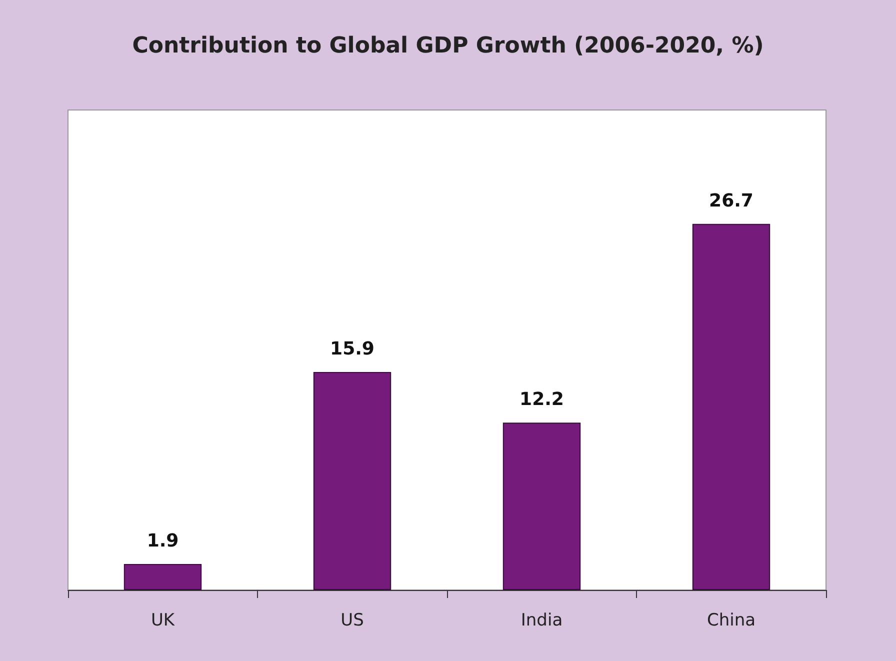 This screenshot has height=661, width=896. What do you see at coordinates (163, 620) in the screenshot?
I see `x-tick-label: UK` at bounding box center [163, 620].